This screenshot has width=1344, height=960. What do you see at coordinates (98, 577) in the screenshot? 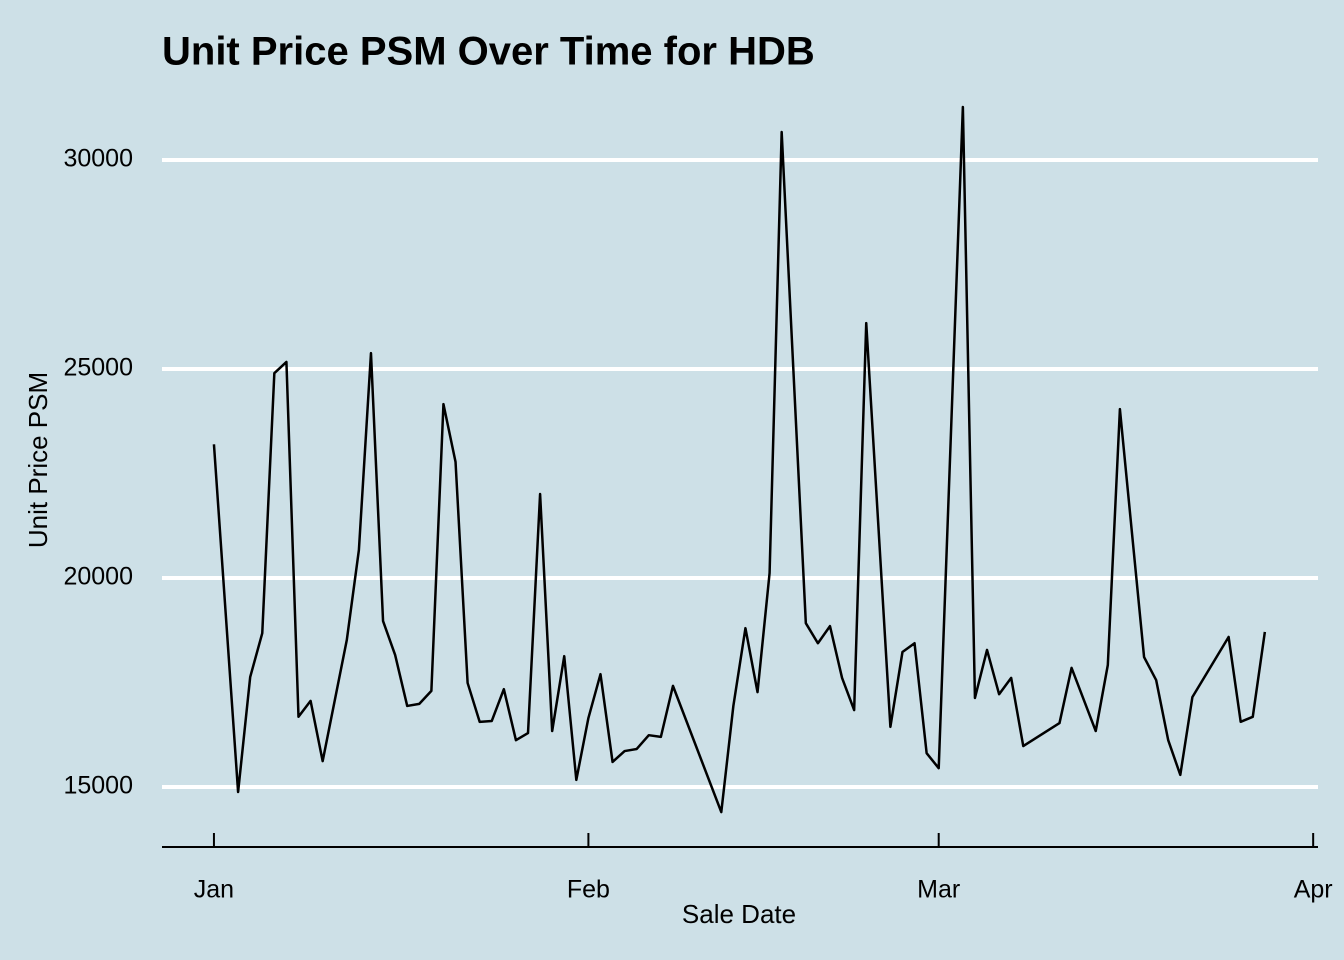
I see `y-tick-label: 20000` at bounding box center [98, 577].